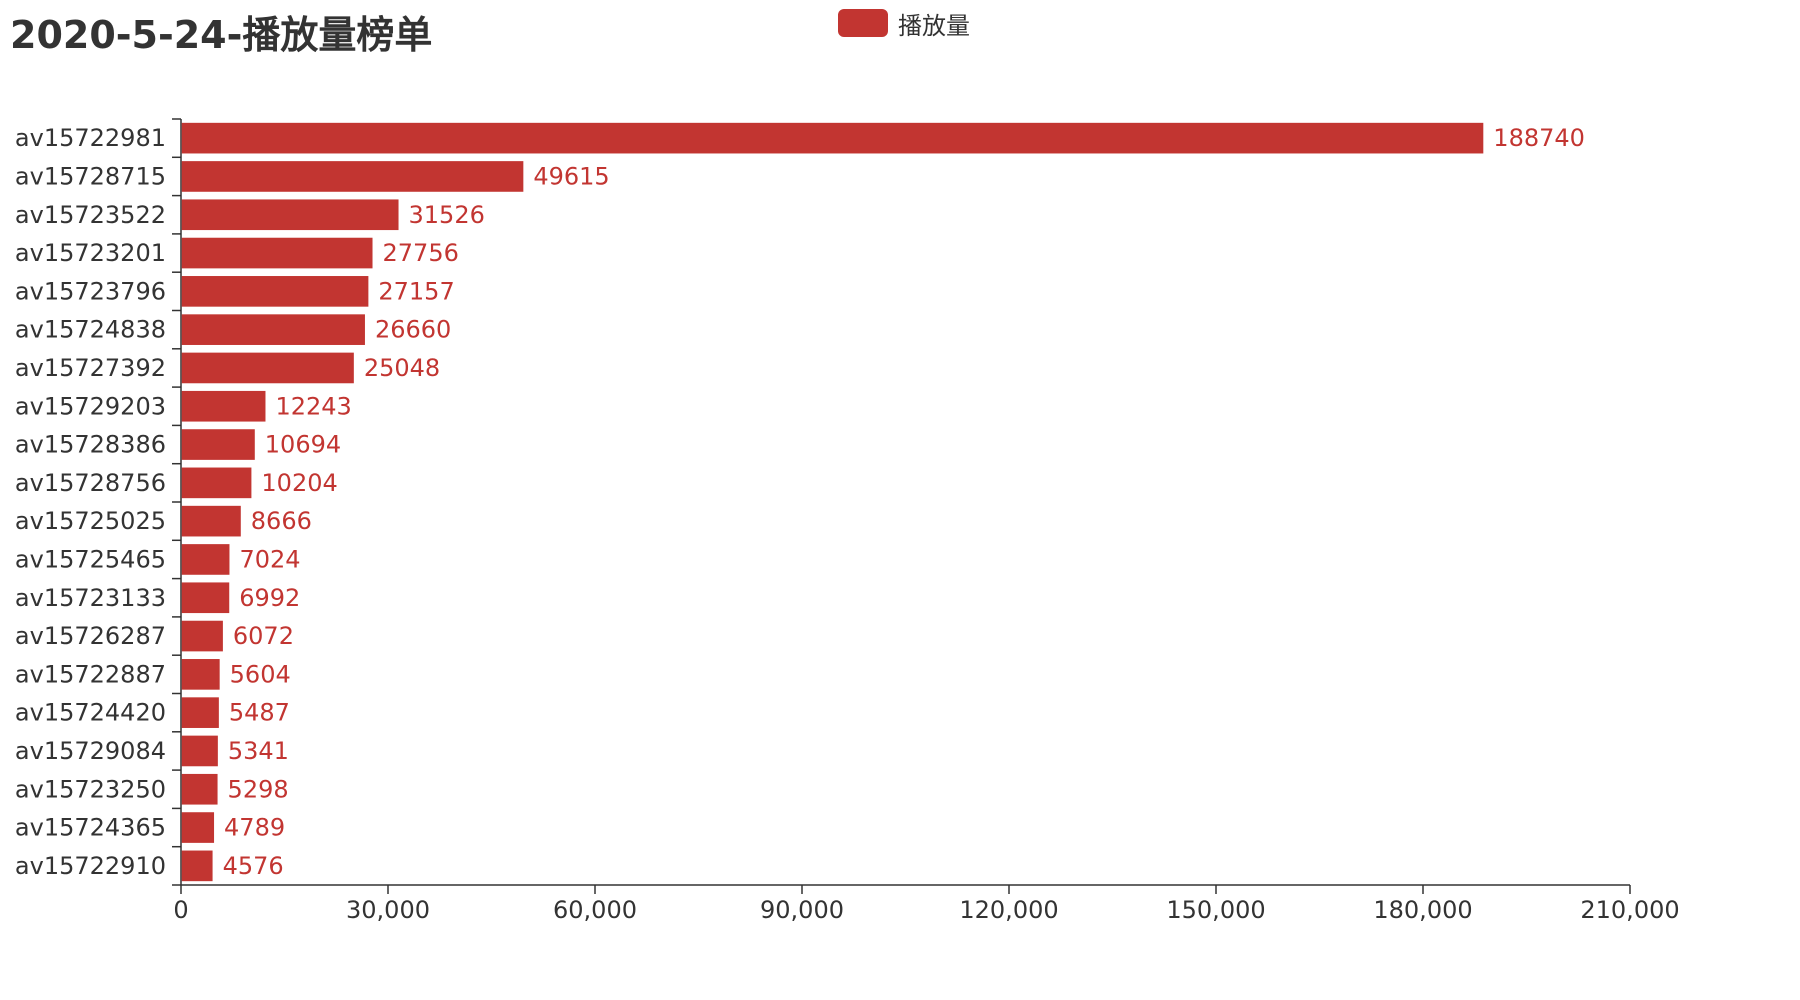  What do you see at coordinates (90, 176) in the screenshot?
I see `y-category-label: av15728715` at bounding box center [90, 176].